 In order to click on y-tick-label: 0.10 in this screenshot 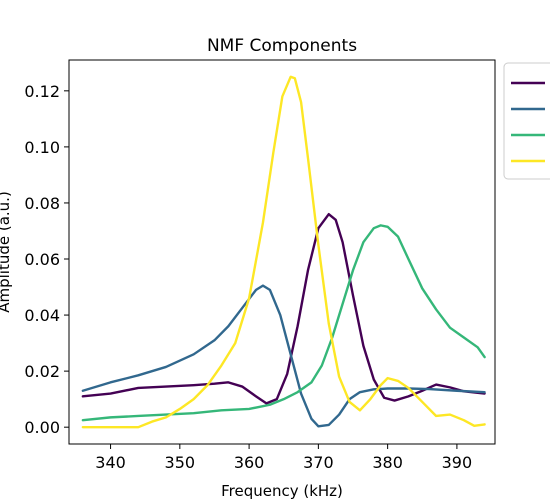, I will do `click(42, 147)`.